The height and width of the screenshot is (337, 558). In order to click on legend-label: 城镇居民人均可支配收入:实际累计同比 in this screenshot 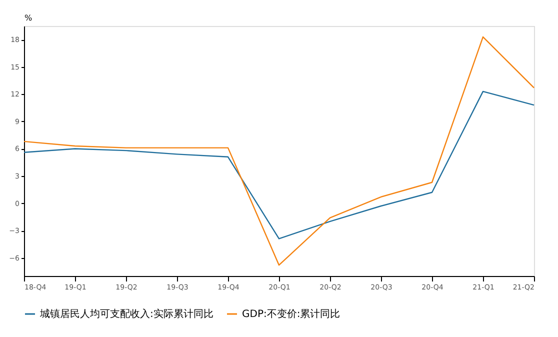, I will do `click(126, 314)`.